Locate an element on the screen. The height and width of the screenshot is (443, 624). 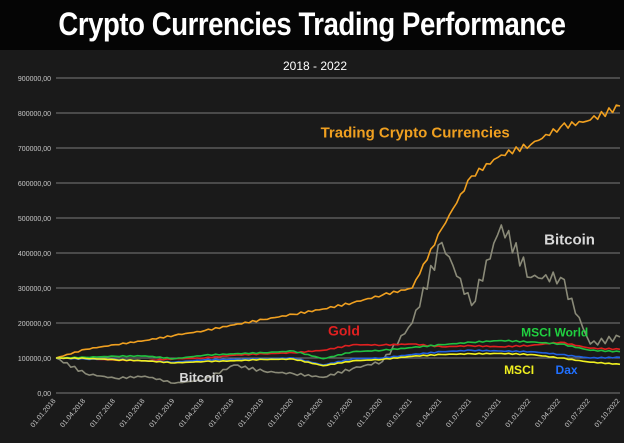
y-tick-label: 0,00 is located at coordinates (44, 394).